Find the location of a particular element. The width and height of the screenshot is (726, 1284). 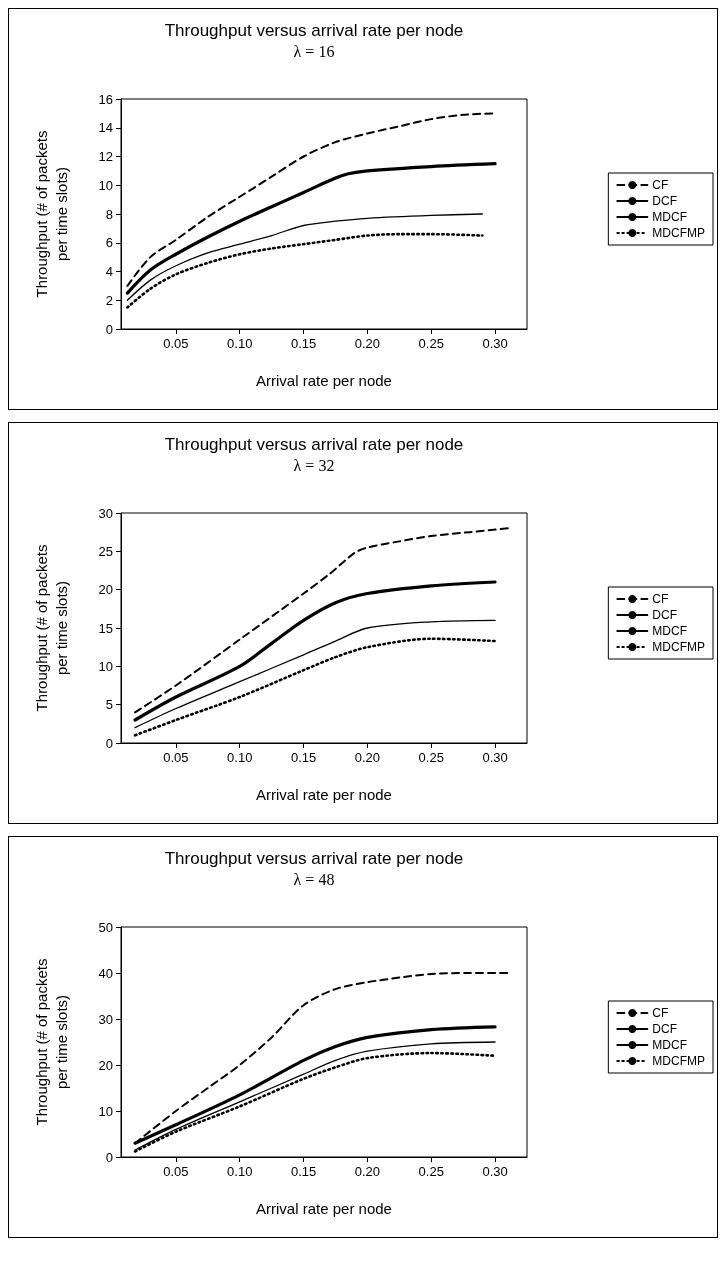

y-tick-label: 8 is located at coordinates (109, 214).